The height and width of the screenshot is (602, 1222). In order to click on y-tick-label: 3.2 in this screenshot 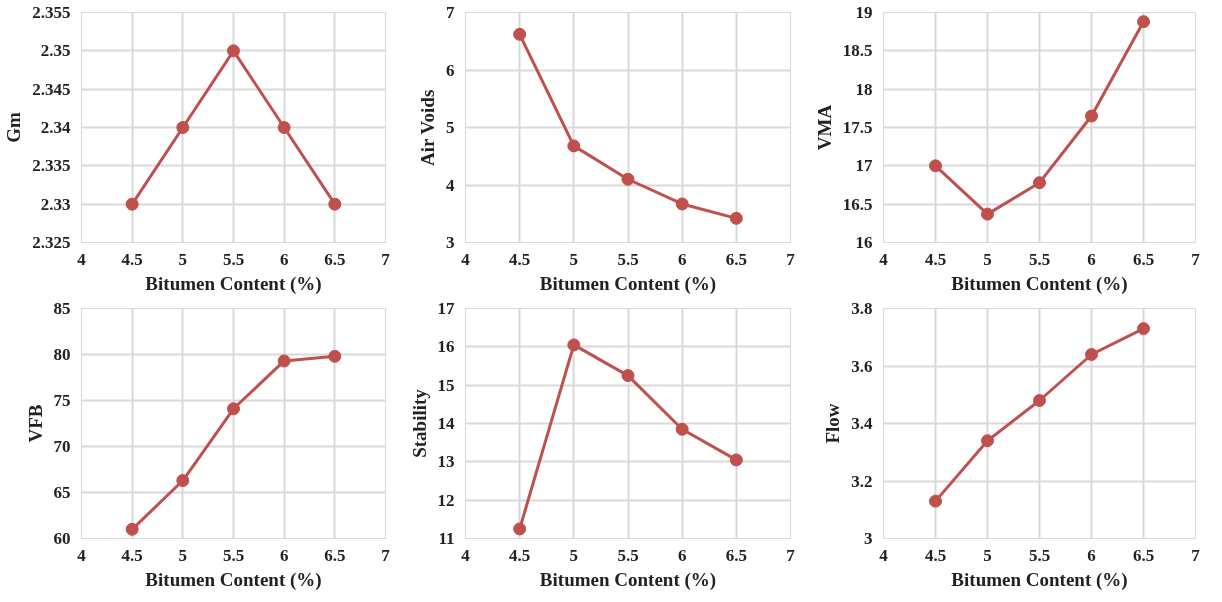, I will do `click(862, 481)`.